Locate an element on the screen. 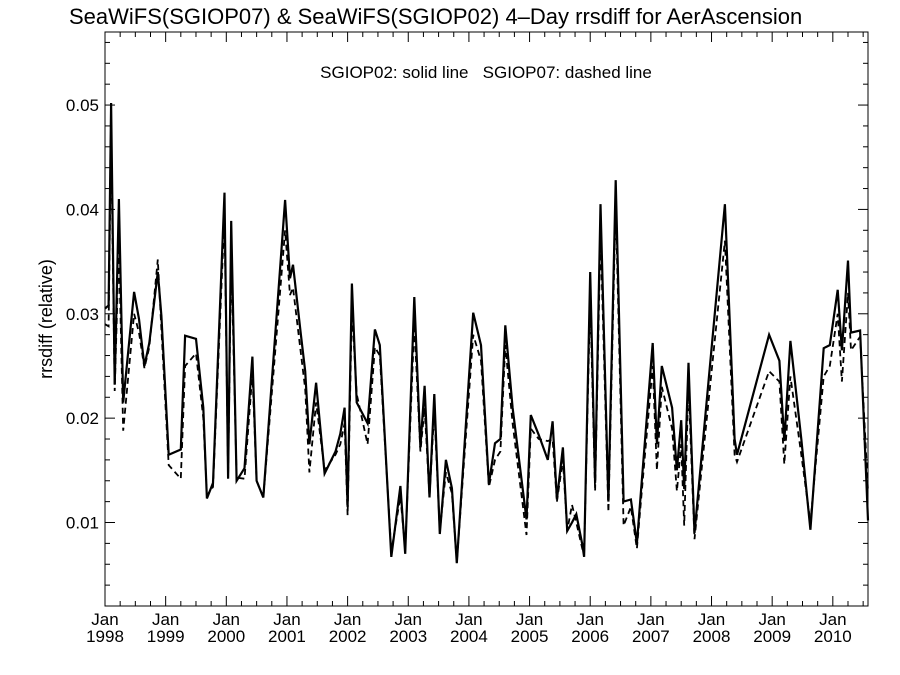 The width and height of the screenshot is (900, 675). x-tick-year-label: 2006 is located at coordinates (590, 636).